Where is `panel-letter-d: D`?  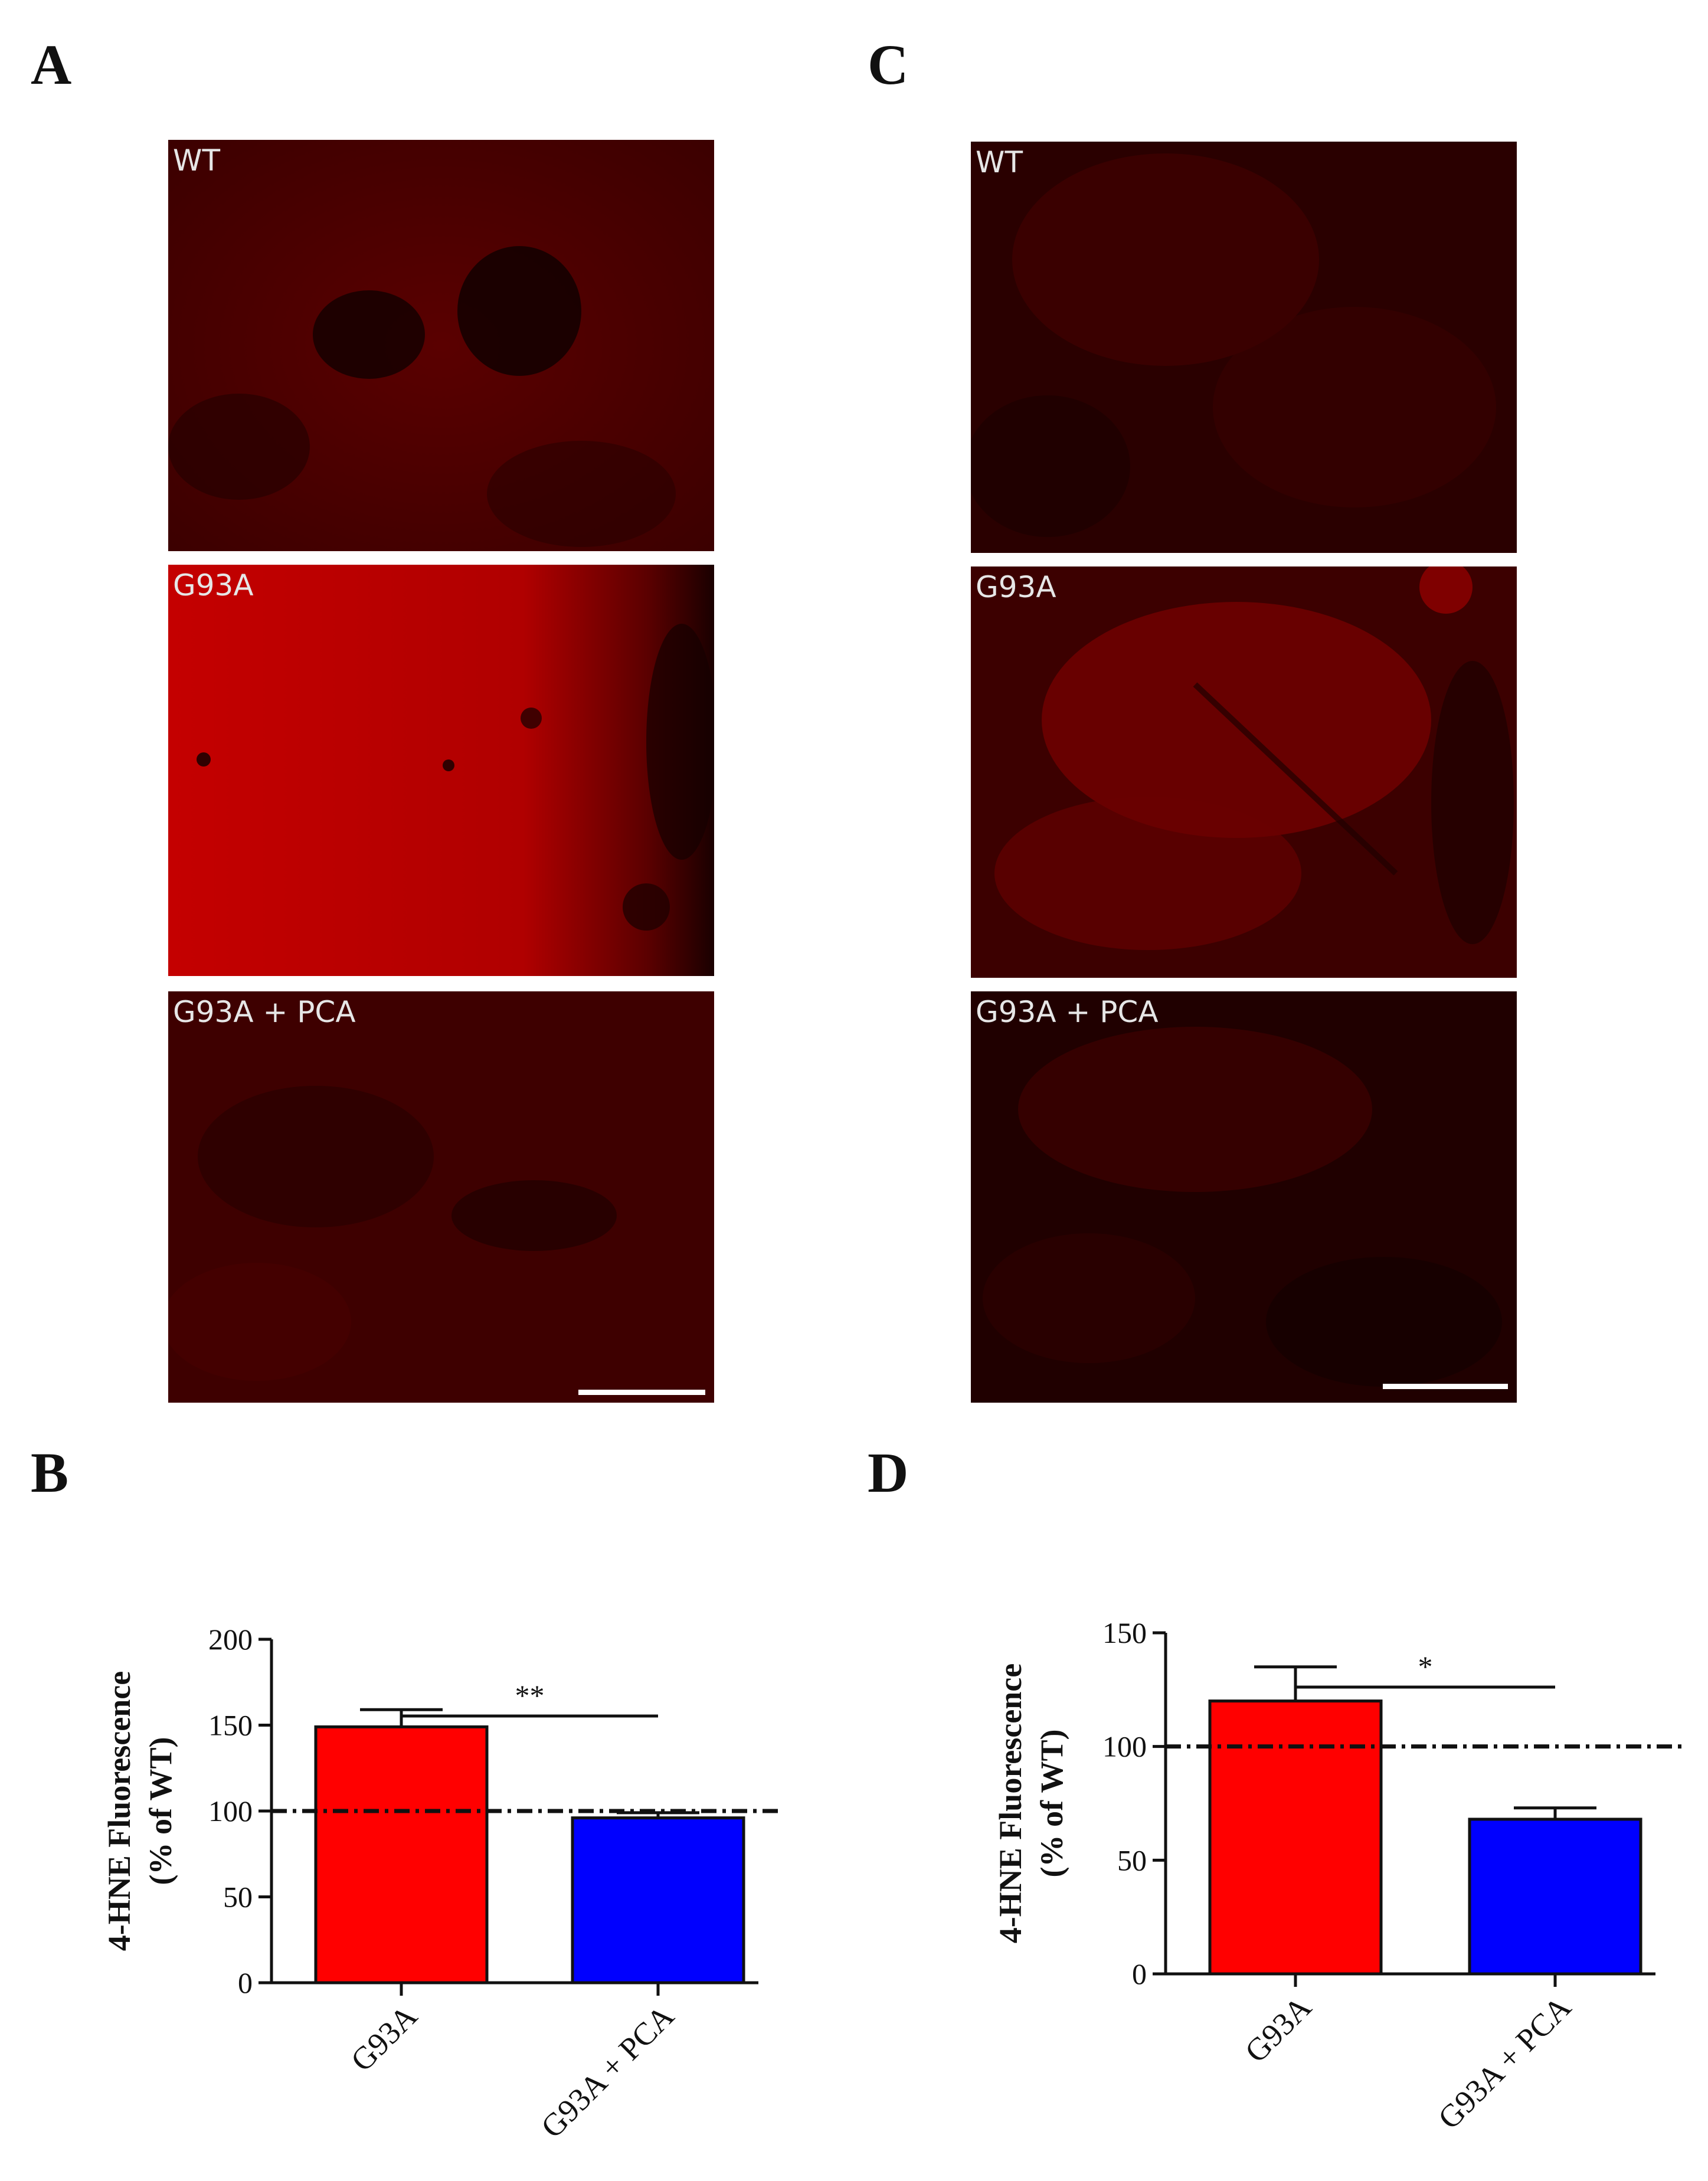
panel-letter-d: D is located at coordinates (888, 1473).